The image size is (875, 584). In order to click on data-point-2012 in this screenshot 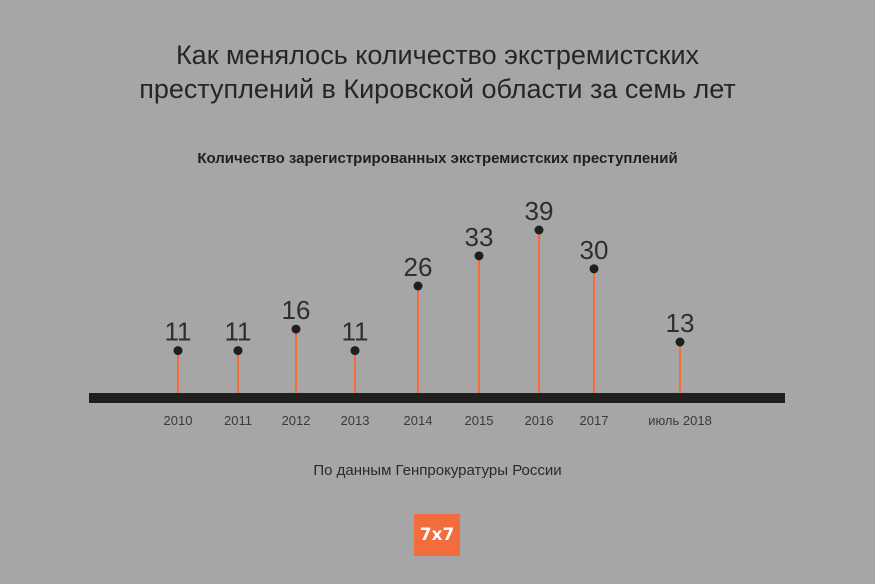, I will do `click(296, 329)`.